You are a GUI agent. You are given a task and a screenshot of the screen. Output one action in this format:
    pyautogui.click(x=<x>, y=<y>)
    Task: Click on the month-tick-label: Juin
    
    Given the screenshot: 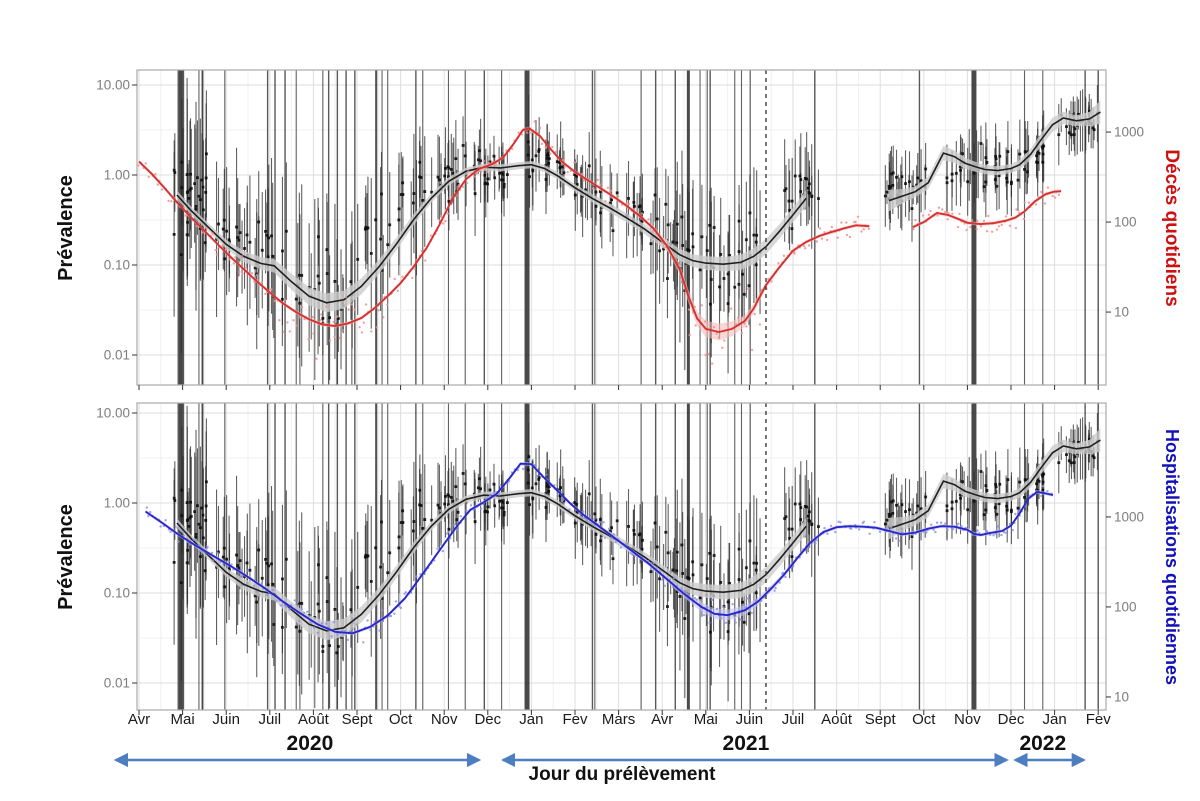 What is the action you would take?
    pyautogui.click(x=226, y=719)
    